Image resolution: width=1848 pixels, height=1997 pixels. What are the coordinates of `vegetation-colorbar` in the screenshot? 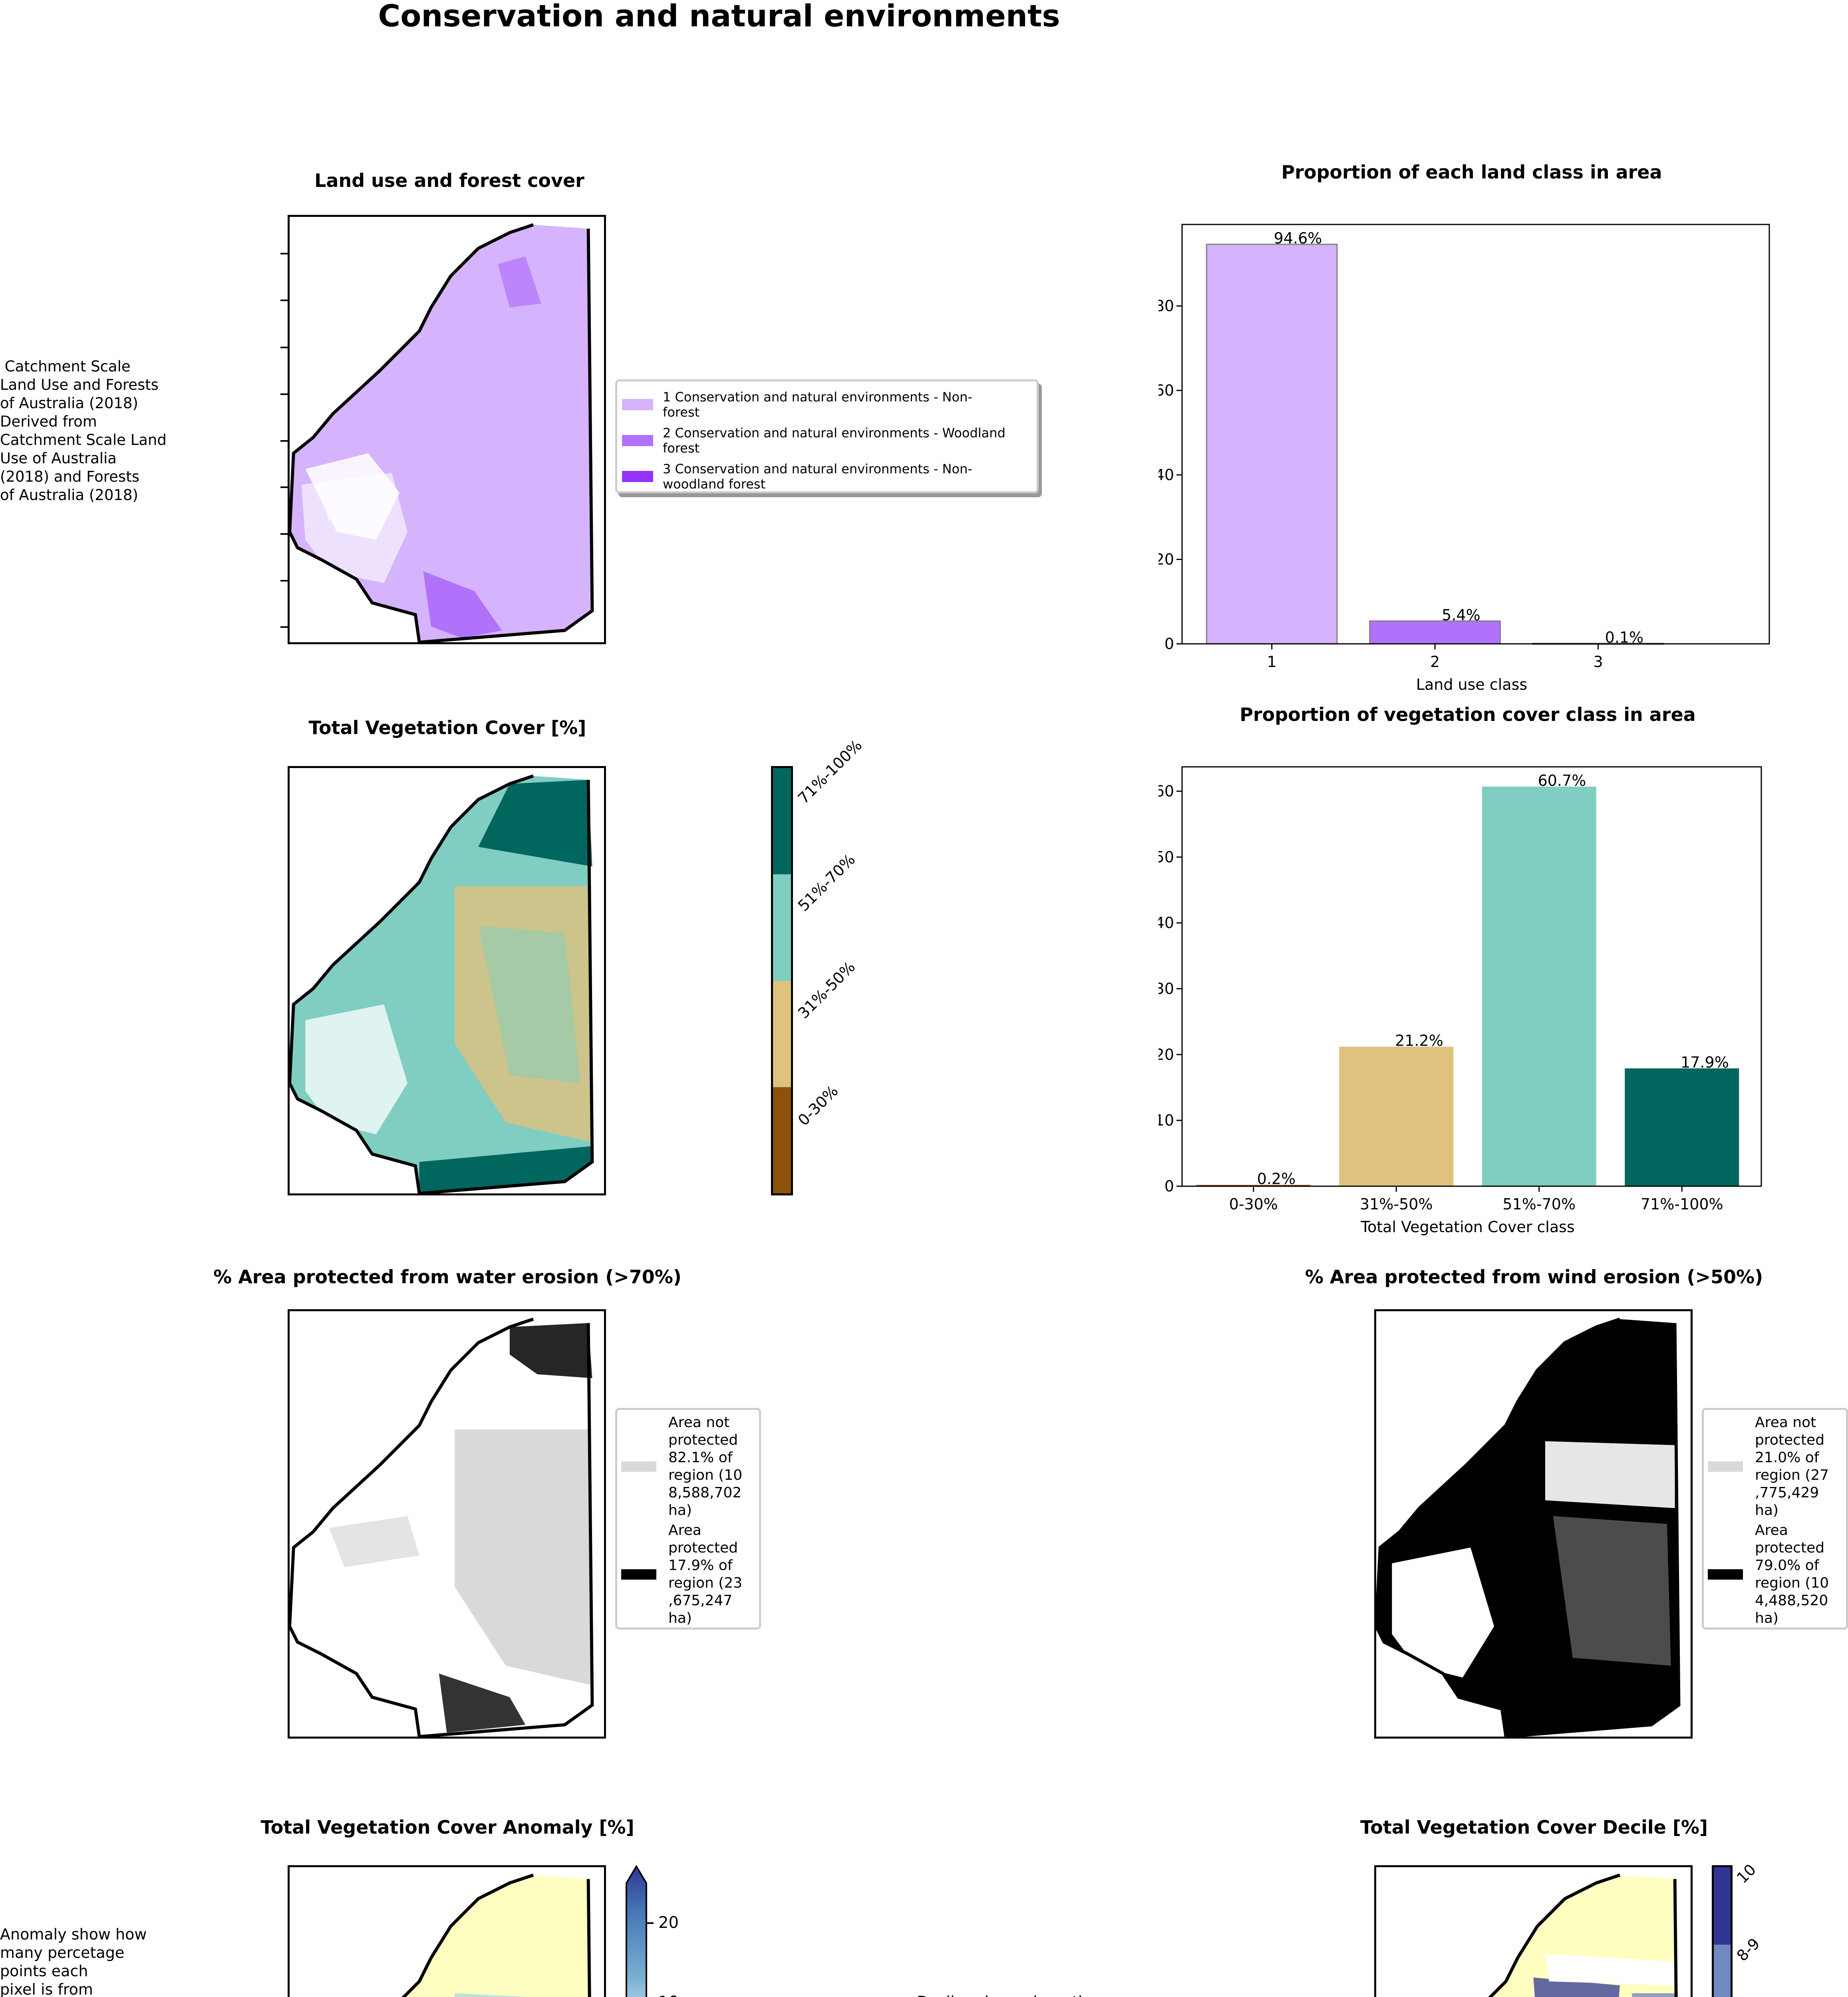 It's located at (782, 980).